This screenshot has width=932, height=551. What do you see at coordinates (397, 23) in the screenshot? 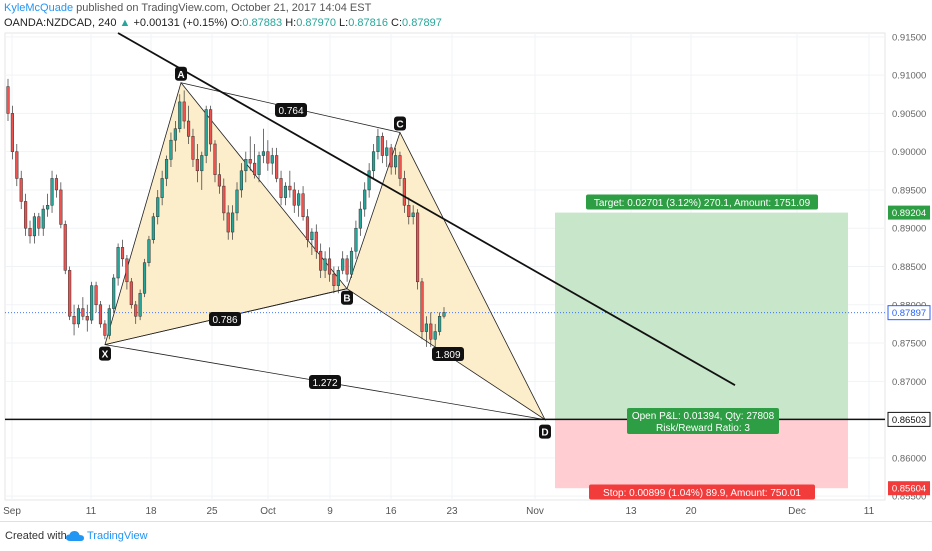
I see `close-label: C:` at bounding box center [397, 23].